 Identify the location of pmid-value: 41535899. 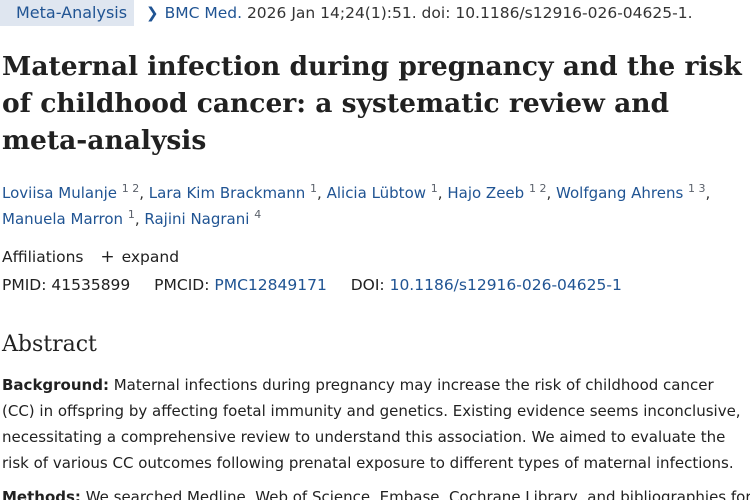
(91, 285).